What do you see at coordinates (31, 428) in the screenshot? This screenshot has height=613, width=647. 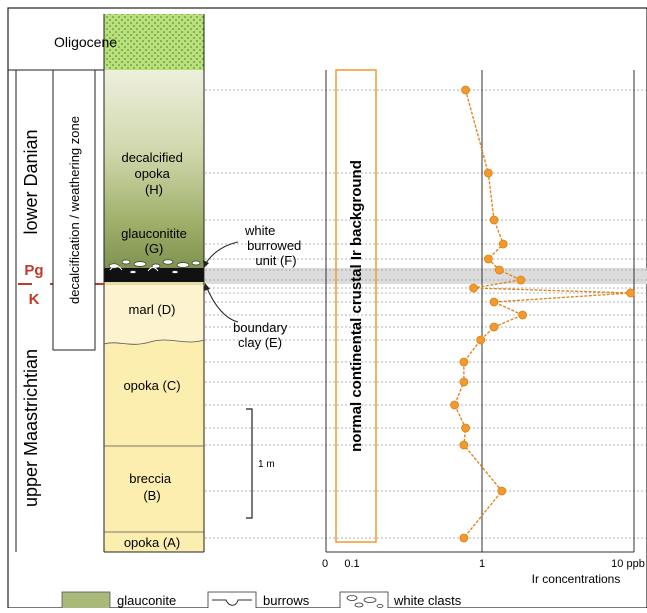 I see `upper-maastrichtian-label: upper Maastrichtian` at bounding box center [31, 428].